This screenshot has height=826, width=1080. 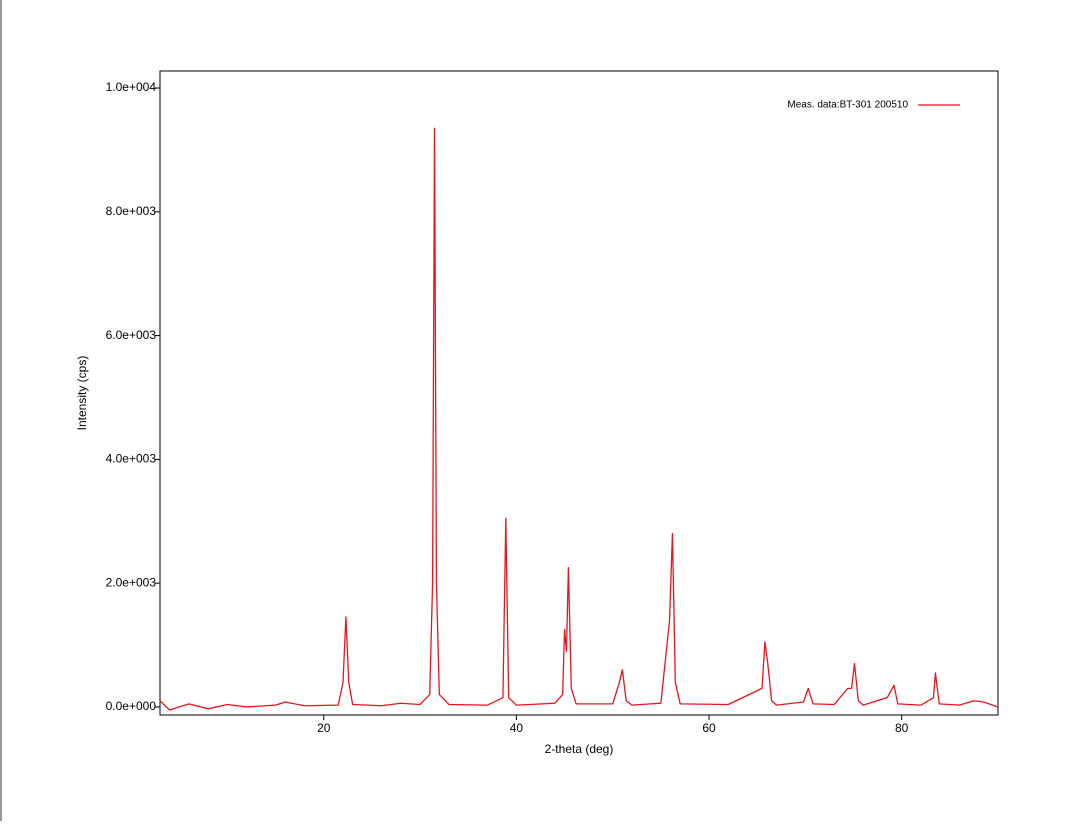 What do you see at coordinates (579, 749) in the screenshot?
I see `x-axis-label: 2-theta (deg)` at bounding box center [579, 749].